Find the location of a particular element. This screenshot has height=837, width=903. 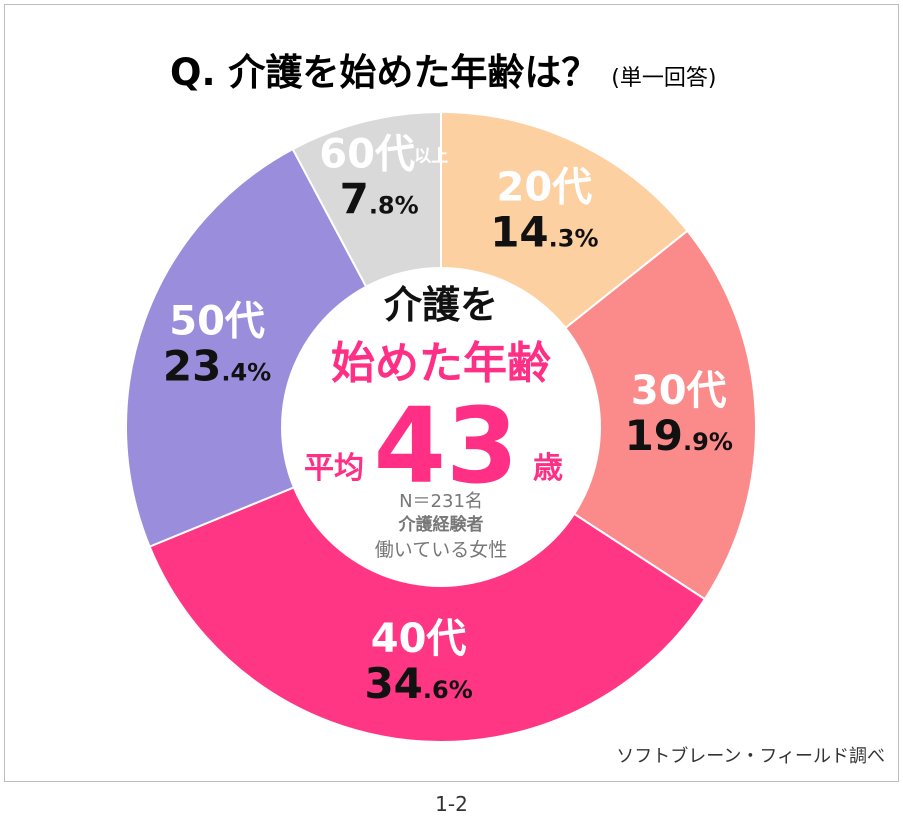

label-age-20s: 20代 is located at coordinates (545, 188).